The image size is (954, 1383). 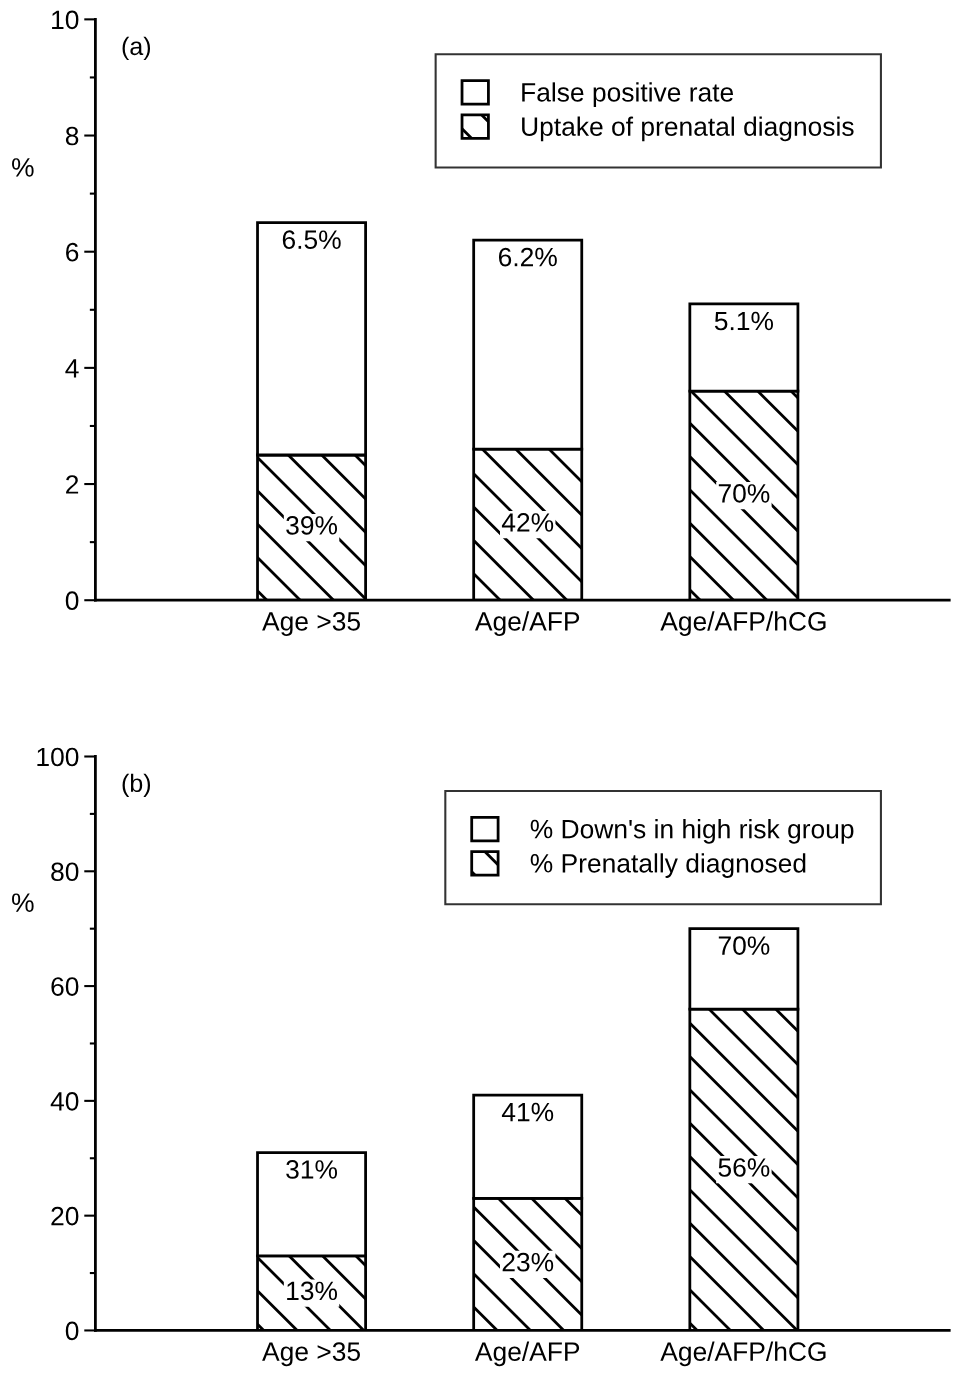 I want to click on total-label: 31%, so click(x=312, y=1169).